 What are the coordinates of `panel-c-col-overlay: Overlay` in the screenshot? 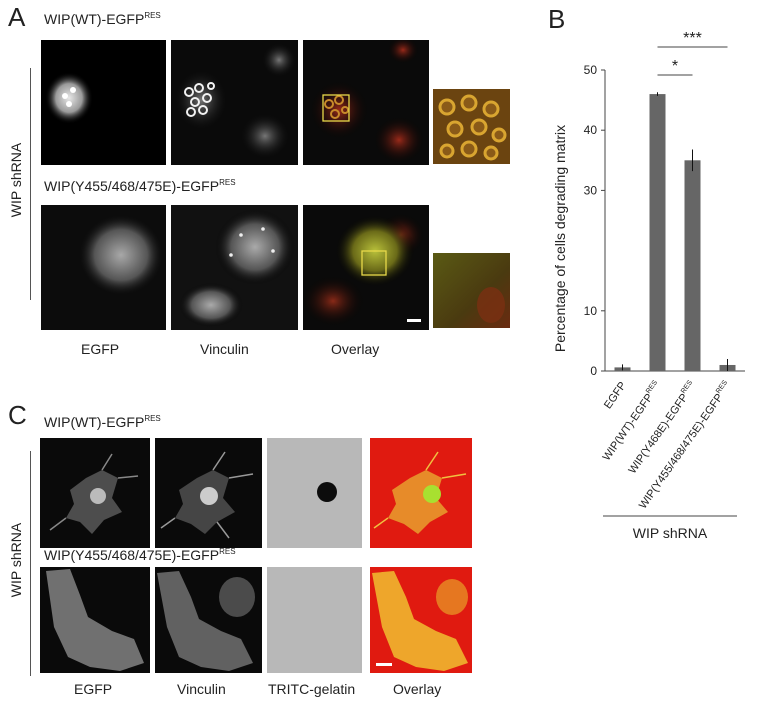 It's located at (417, 689).